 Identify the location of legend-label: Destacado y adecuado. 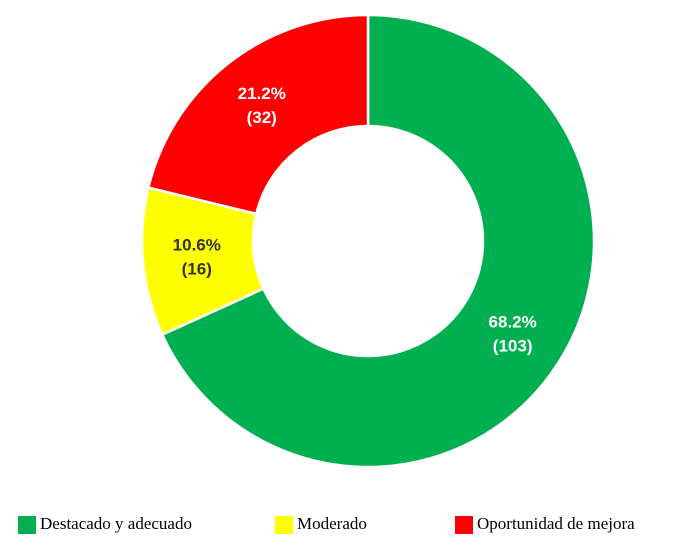
(116, 523).